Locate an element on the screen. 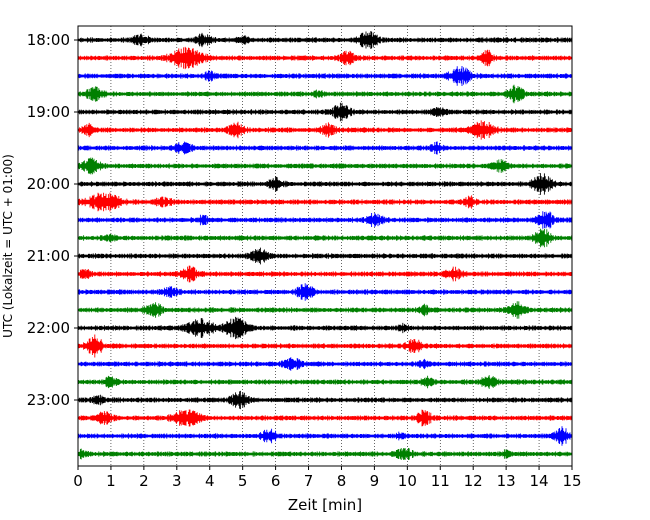 This screenshot has width=650, height=520. x-tick-label: 1 is located at coordinates (111, 481).